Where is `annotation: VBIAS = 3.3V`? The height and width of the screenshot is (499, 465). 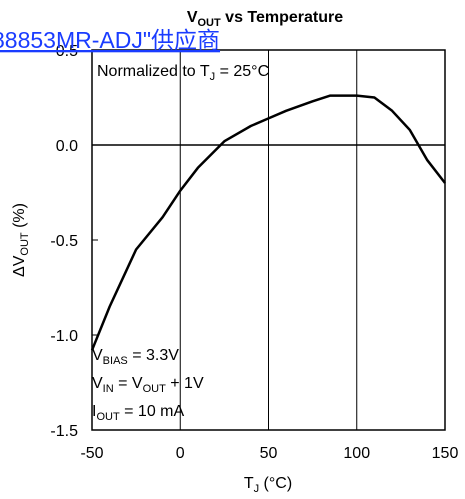
annotation: VBIAS = 3.3V is located at coordinates (135, 357).